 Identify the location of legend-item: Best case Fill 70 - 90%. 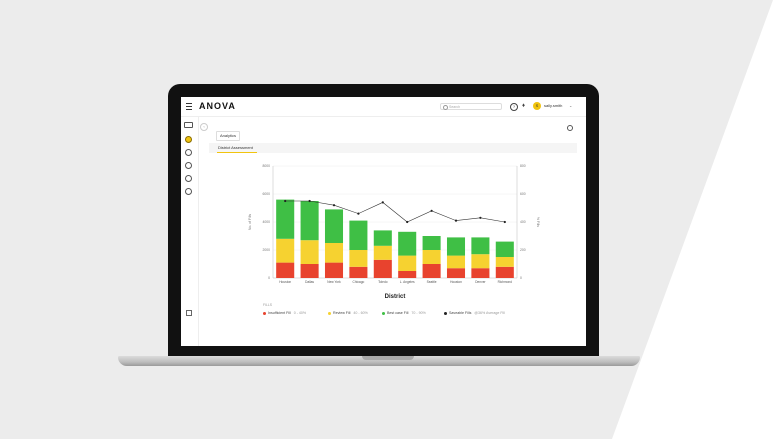
(404, 313).